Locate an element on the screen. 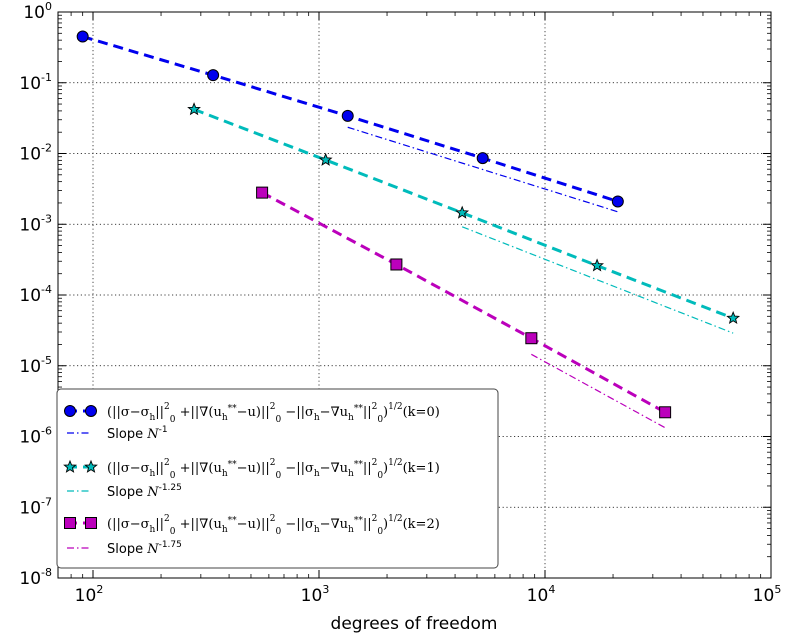  y-tick-label: 10⁻³ is located at coordinates (35, 223).